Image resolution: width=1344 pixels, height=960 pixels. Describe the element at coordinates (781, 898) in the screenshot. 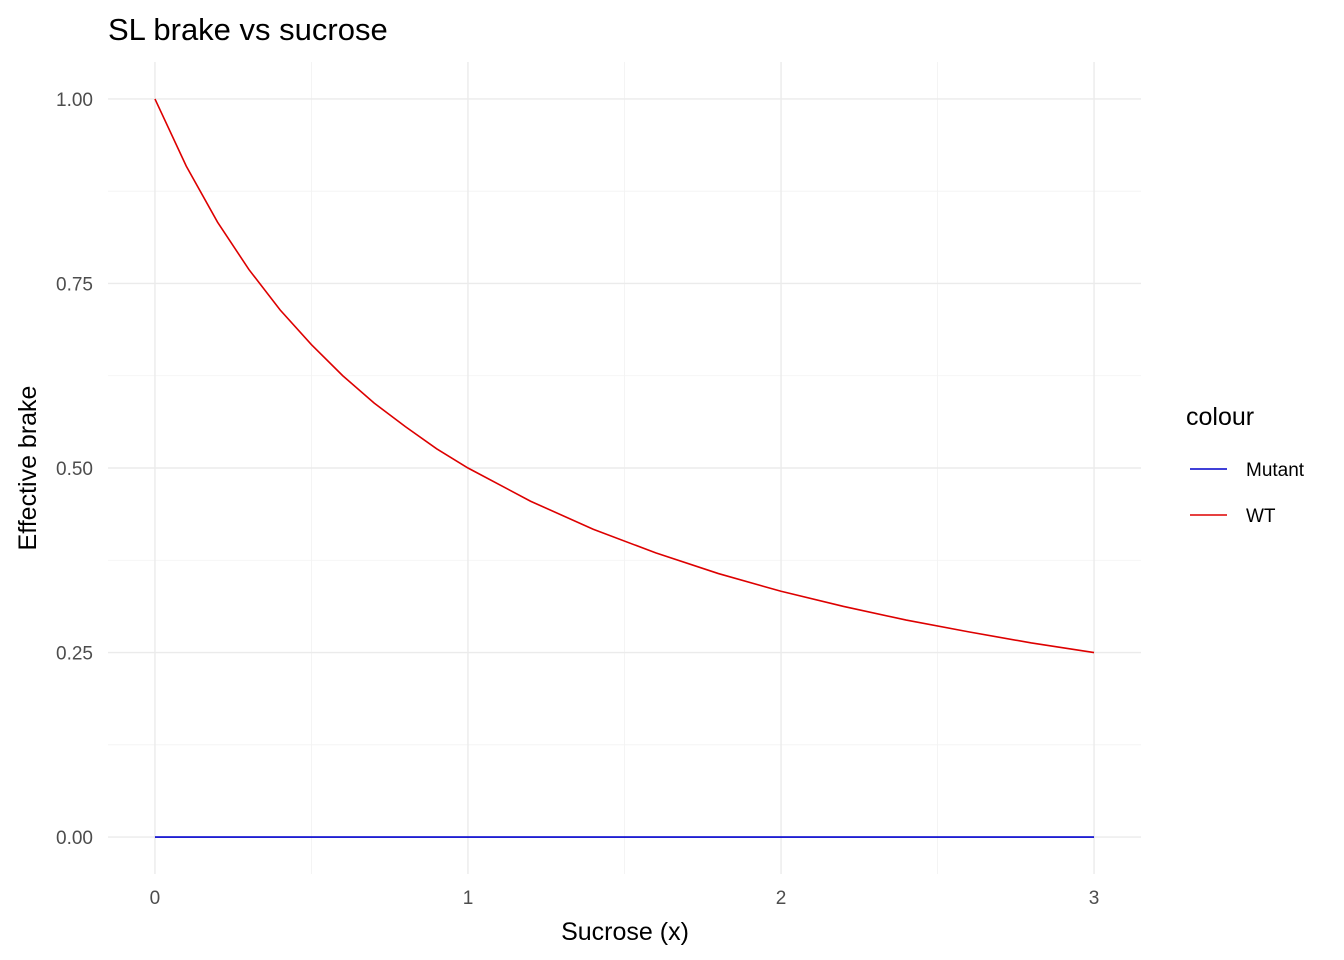

I see `x-tick-label: 2` at that location.